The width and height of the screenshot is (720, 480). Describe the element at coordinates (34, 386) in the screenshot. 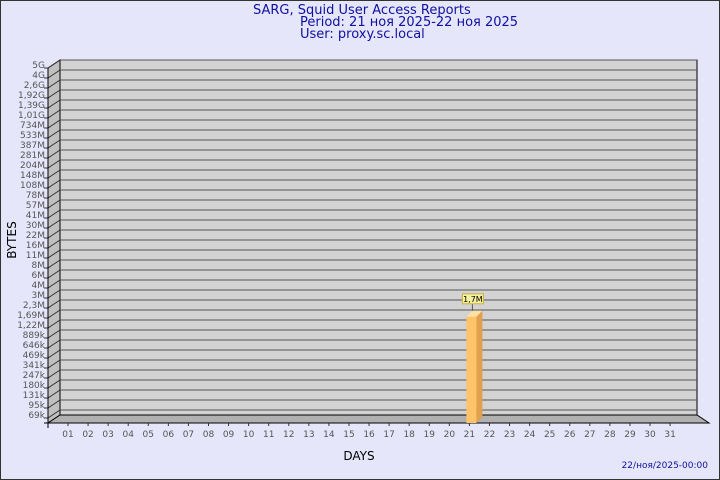

I see `y-tick-label: 180k` at that location.